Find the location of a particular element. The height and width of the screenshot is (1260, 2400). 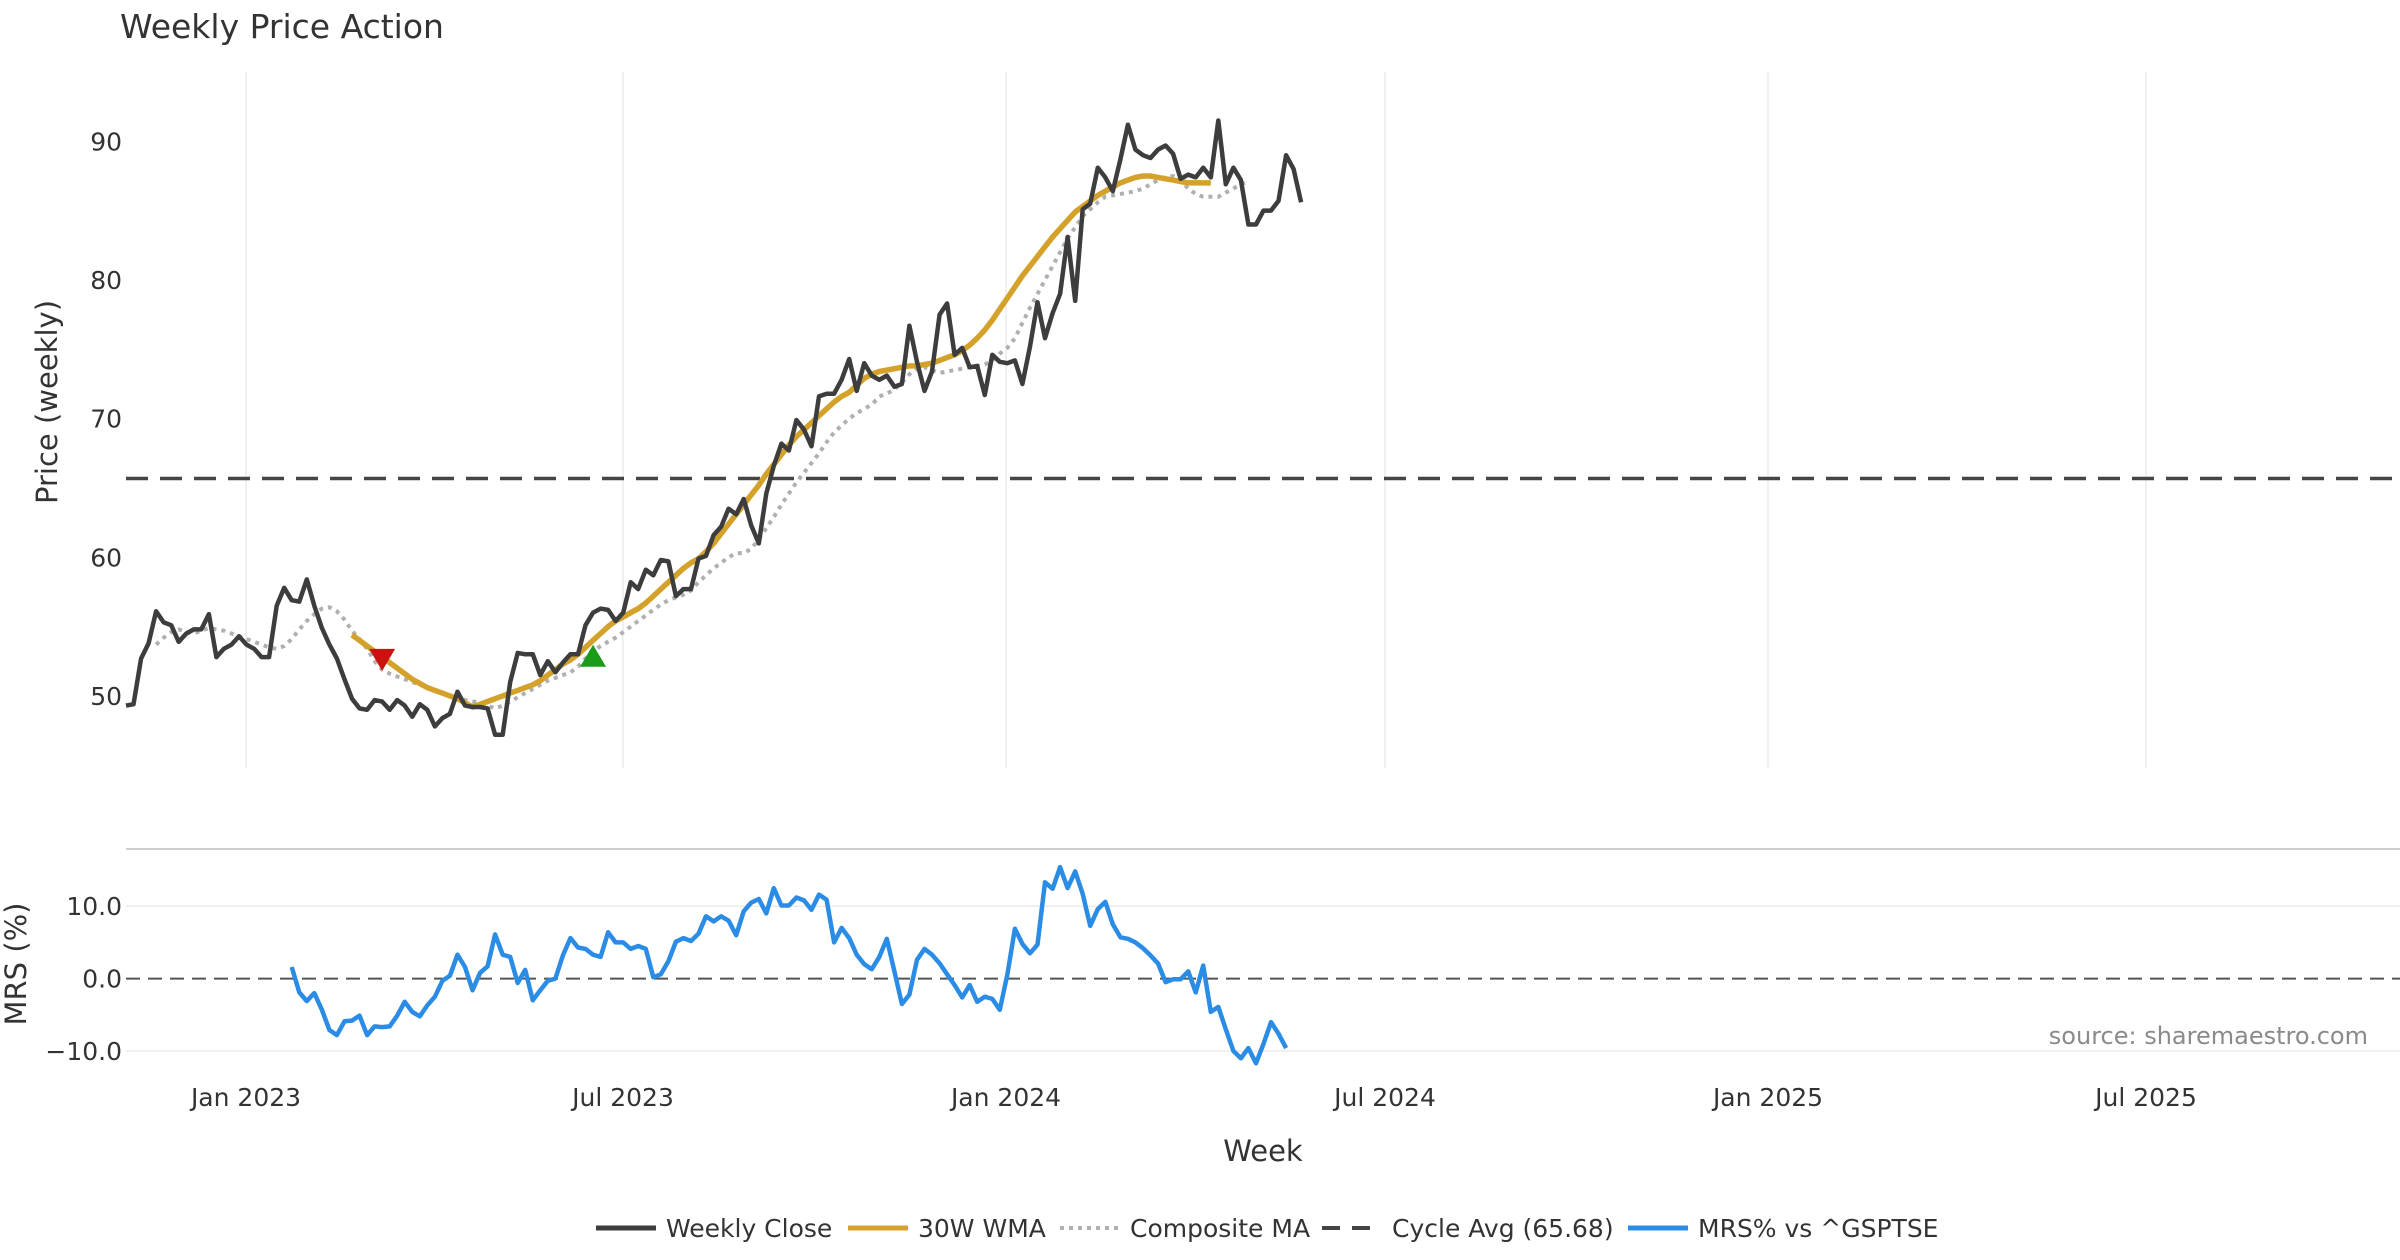

mrs-series-line is located at coordinates (789, 965).